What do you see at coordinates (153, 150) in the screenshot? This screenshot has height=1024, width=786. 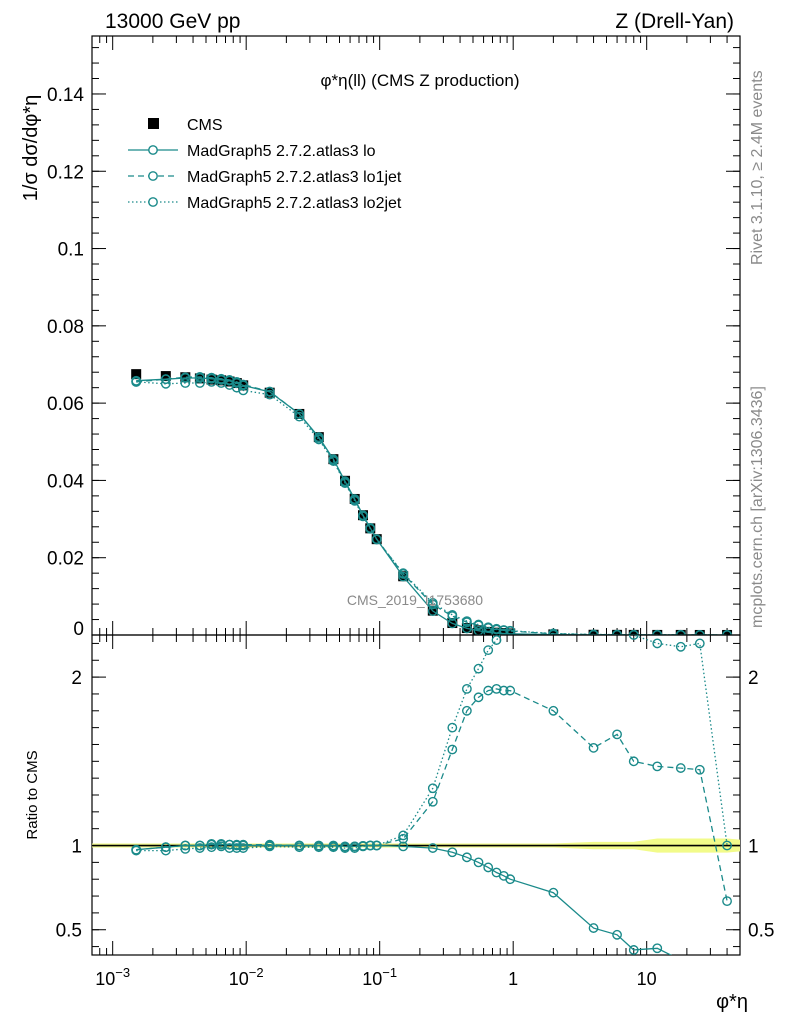 I see `legend-marker-solid` at bounding box center [153, 150].